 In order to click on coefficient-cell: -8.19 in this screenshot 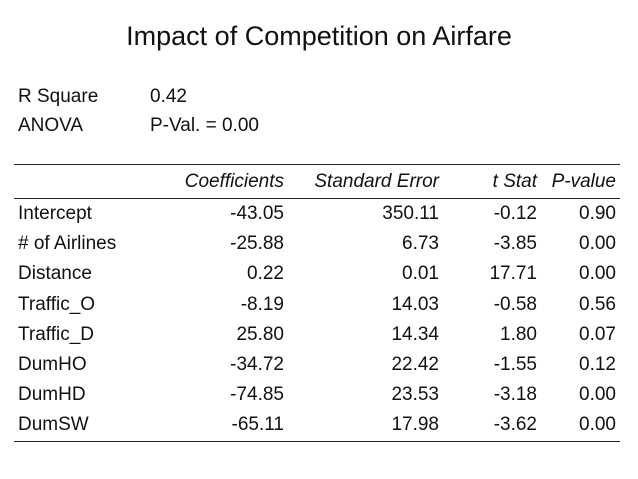, I will do `click(262, 304)`.